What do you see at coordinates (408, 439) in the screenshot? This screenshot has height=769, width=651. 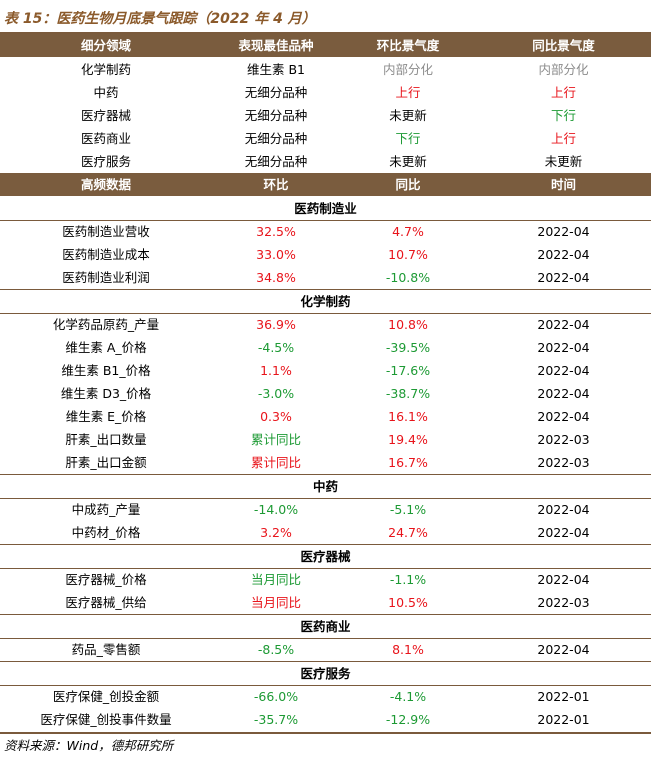 I see `yoy-cell: 19.4%` at bounding box center [408, 439].